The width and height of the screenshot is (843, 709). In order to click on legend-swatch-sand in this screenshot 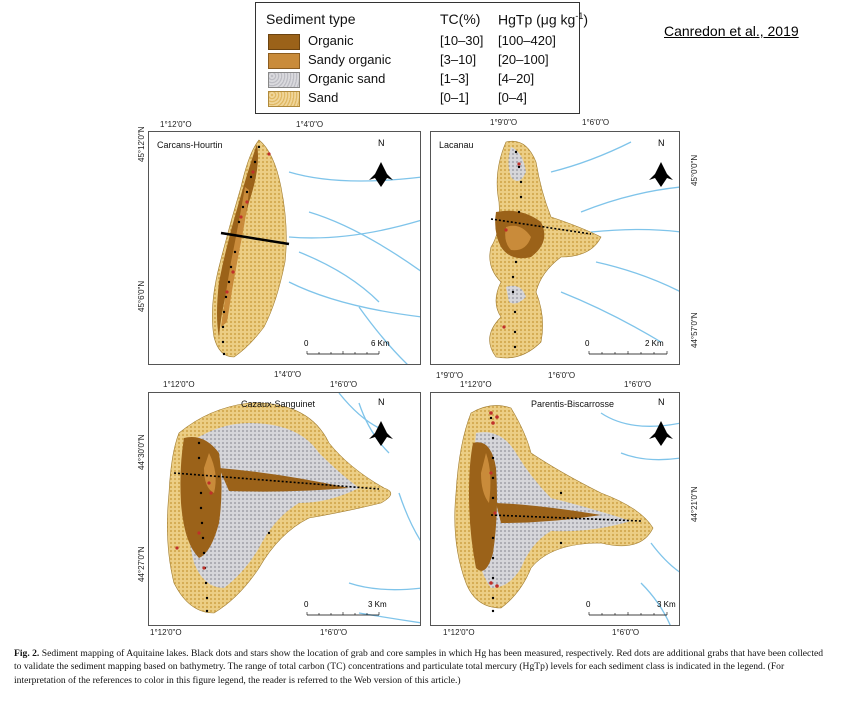, I will do `click(284, 99)`.